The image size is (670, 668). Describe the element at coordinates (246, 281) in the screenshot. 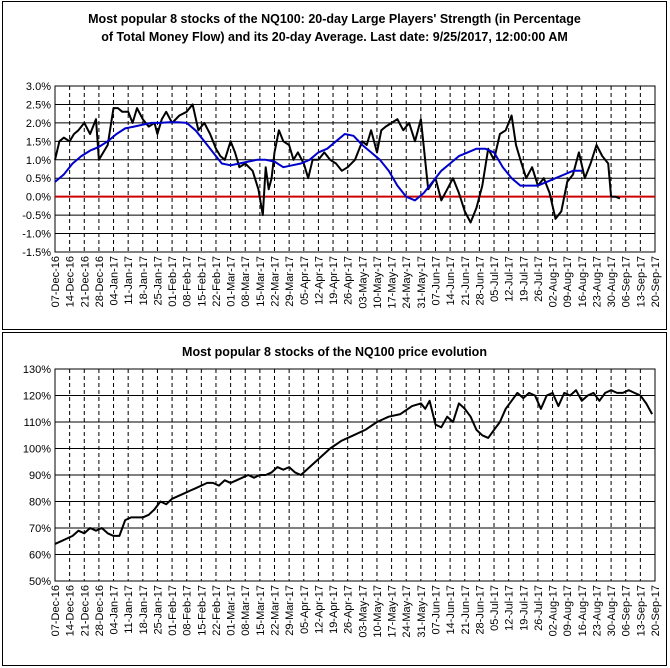

I see `x-tick-label: 08-Mar-17` at that location.